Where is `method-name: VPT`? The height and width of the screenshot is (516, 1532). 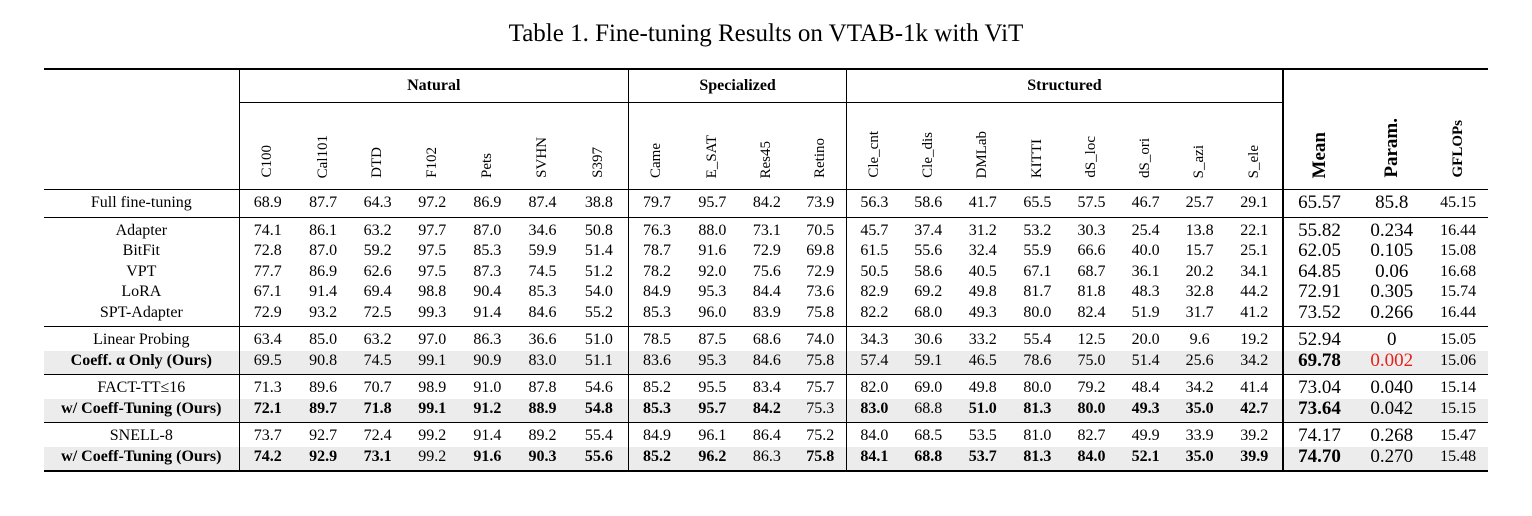
method-name: VPT is located at coordinates (141, 271).